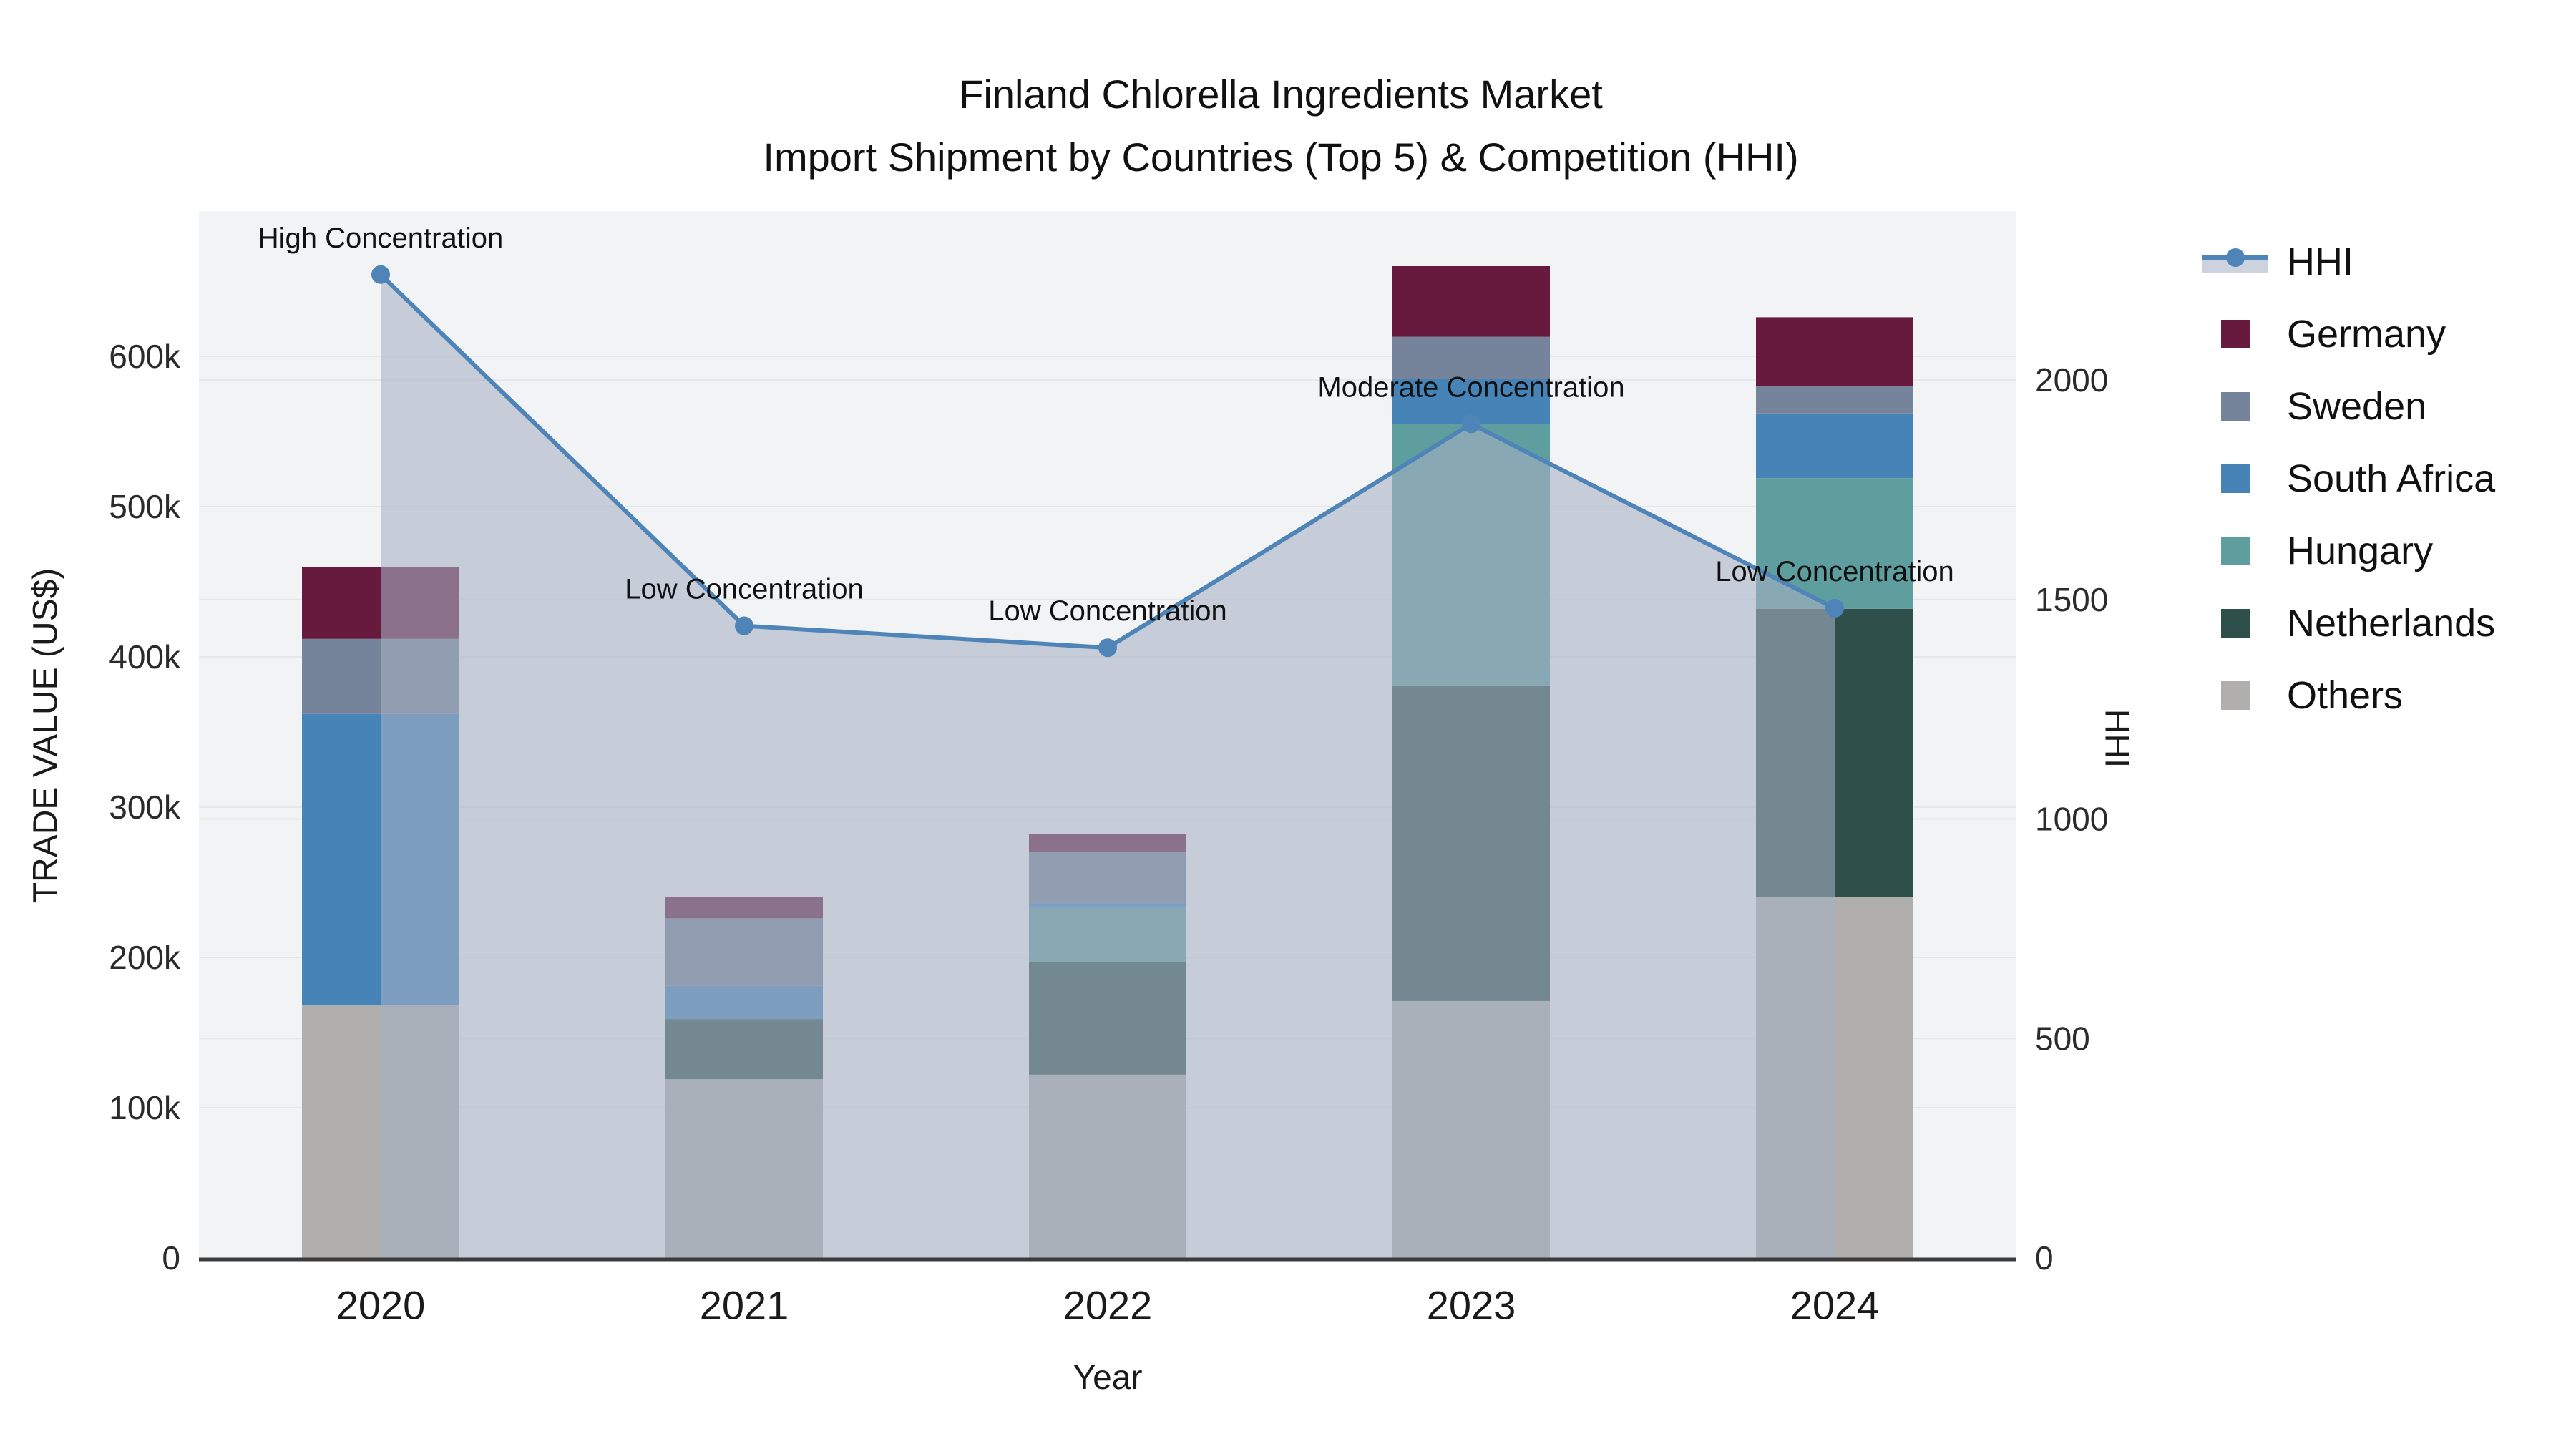  What do you see at coordinates (1470, 387) in the screenshot?
I see `annotation-2023: Moderate Concentration` at bounding box center [1470, 387].